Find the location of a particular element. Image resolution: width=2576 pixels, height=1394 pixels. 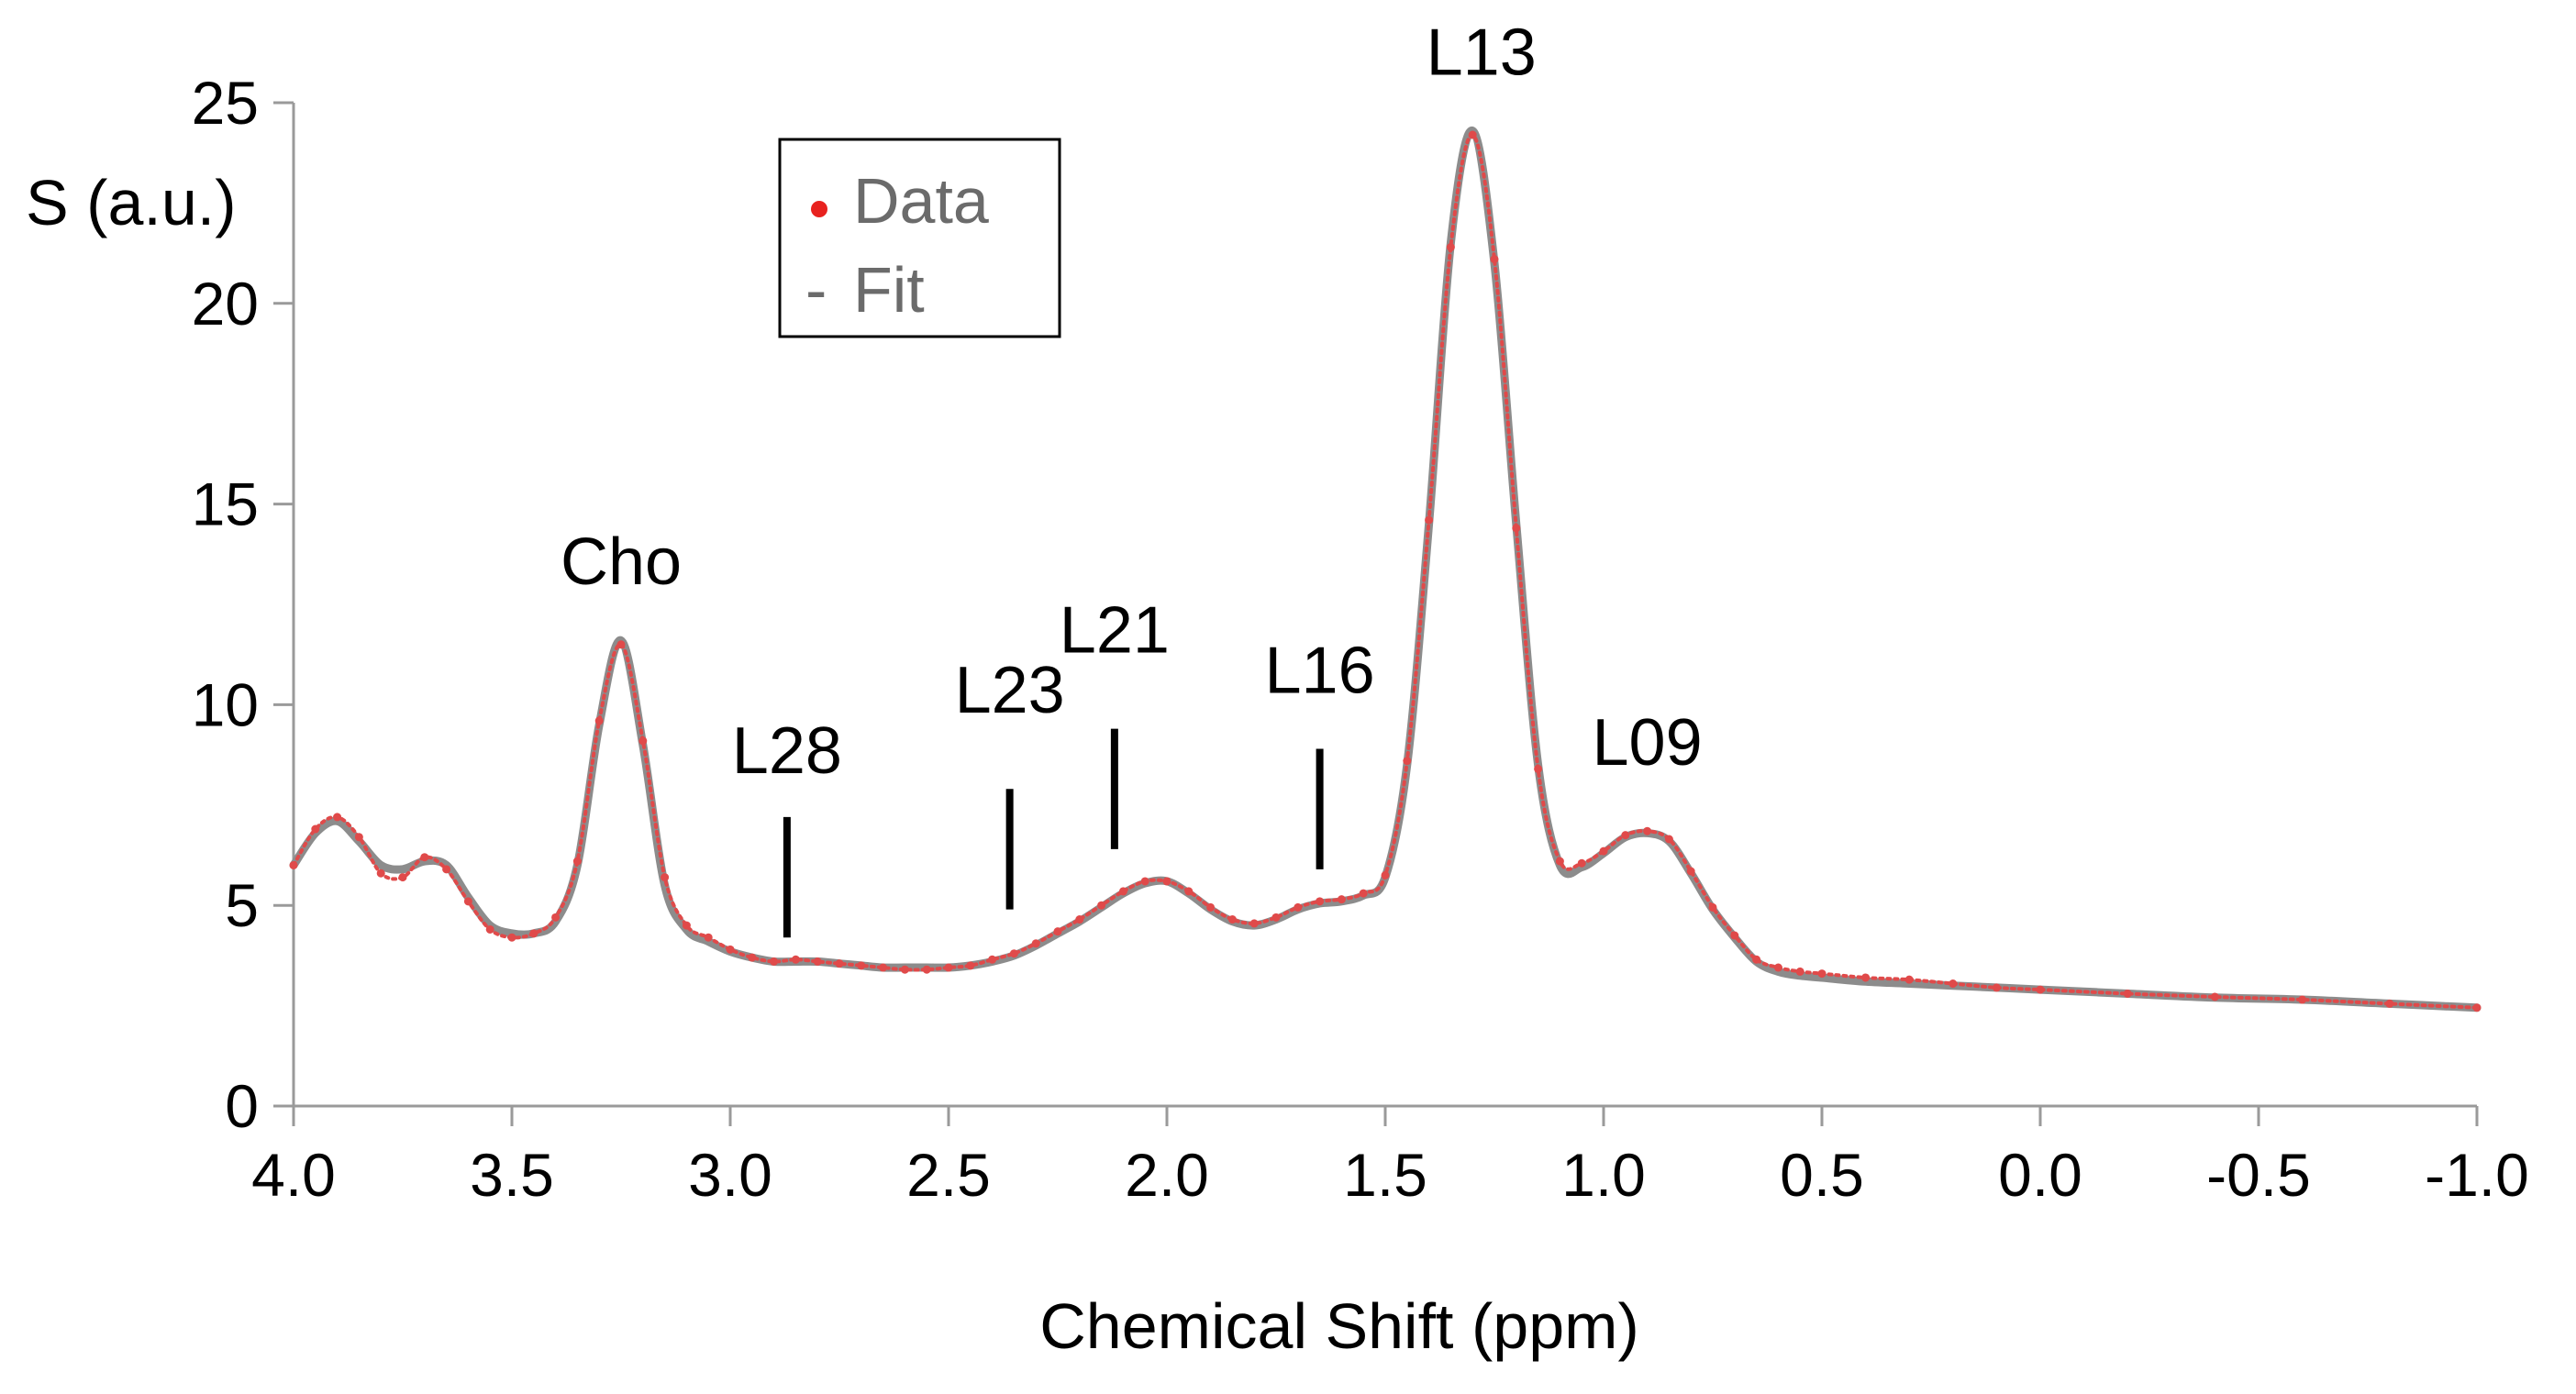

peak-label-l13: L13 is located at coordinates (1482, 52).